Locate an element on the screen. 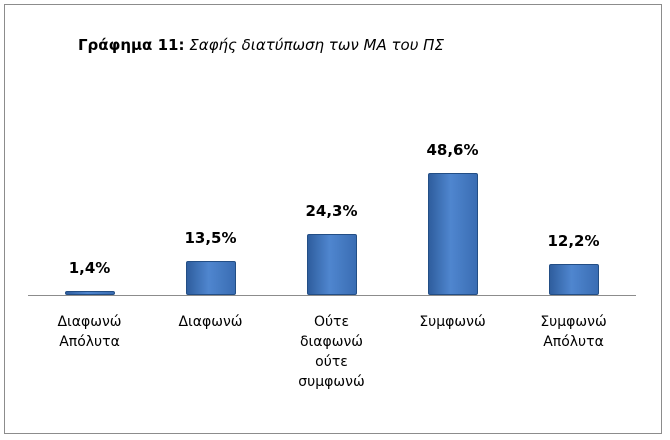  data-label: 13,5% is located at coordinates (210, 238).